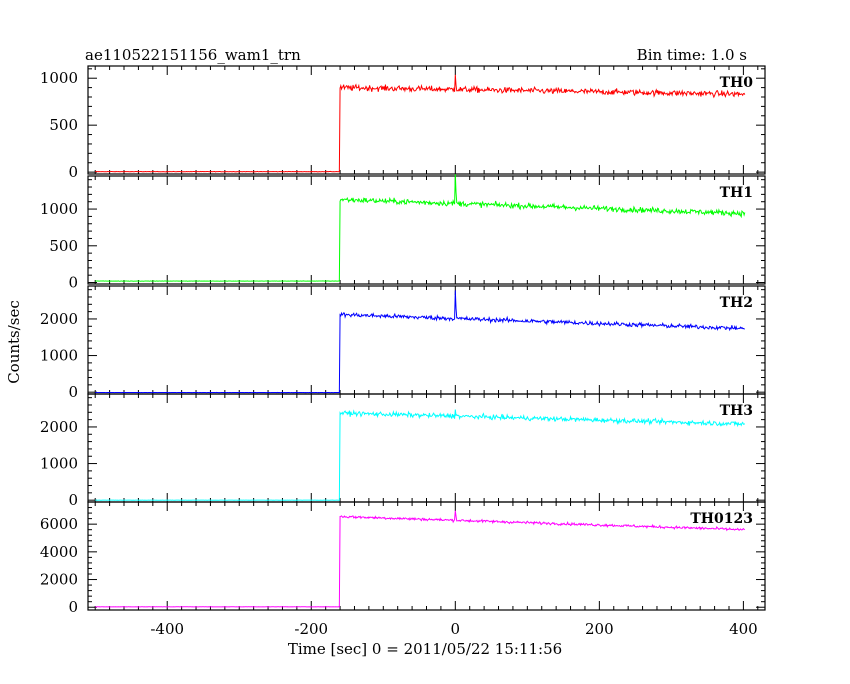 The image size is (850, 684). What do you see at coordinates (420, 342) in the screenshot?
I see `series-line-th2` at bounding box center [420, 342].